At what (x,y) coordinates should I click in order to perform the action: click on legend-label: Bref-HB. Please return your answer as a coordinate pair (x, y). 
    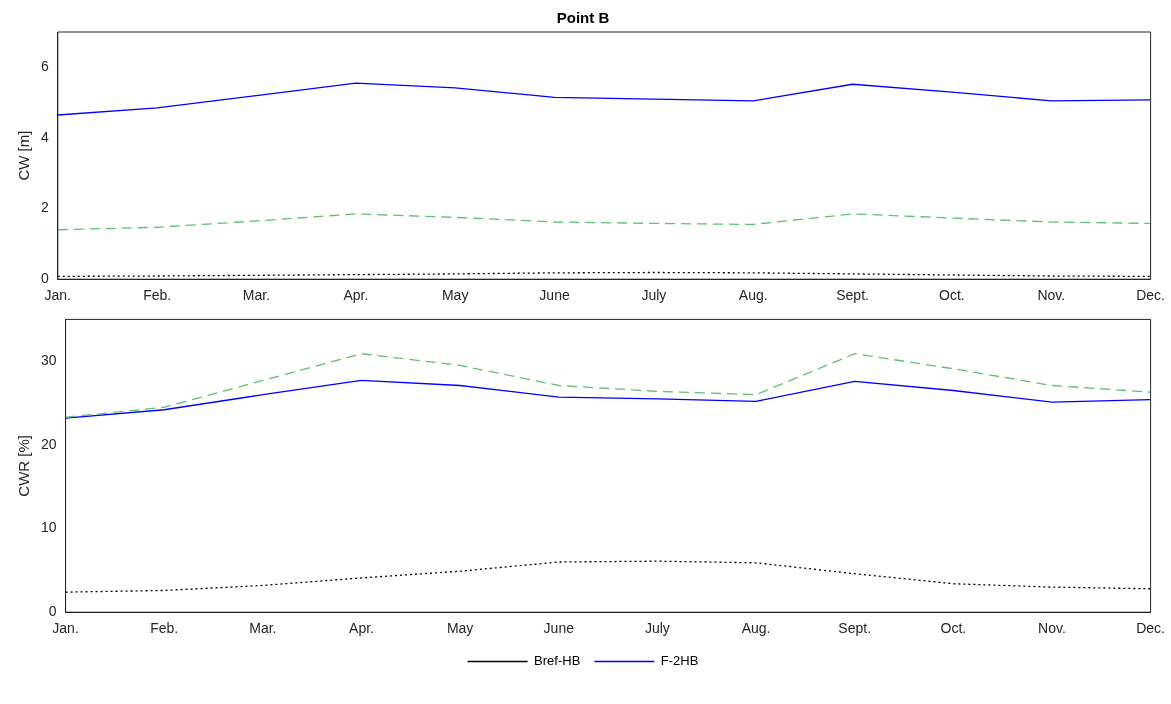
    Looking at the image, I should click on (557, 661).